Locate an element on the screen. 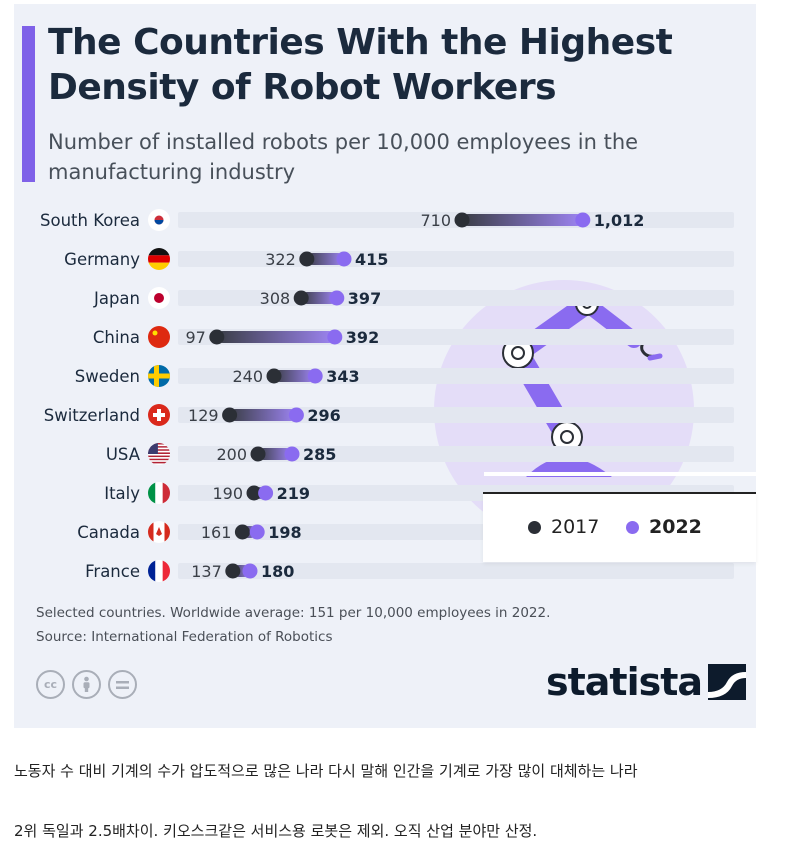 The image size is (800, 859). license-icons: cc is located at coordinates (86, 684).